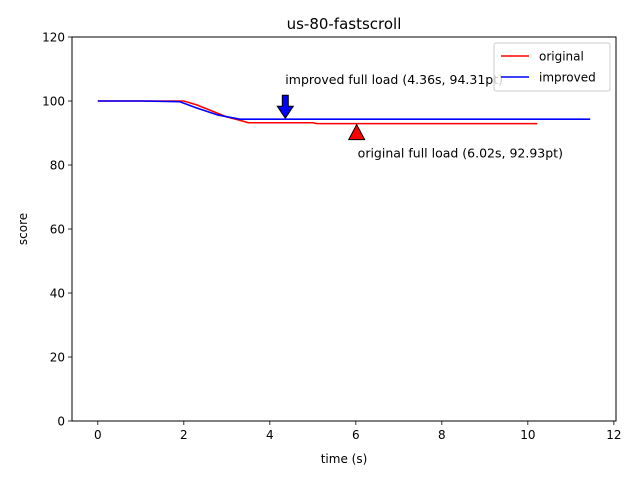 This screenshot has width=640, height=480. I want to click on x-axis: 0 2 4 6 8 10 12, so click(357, 431).